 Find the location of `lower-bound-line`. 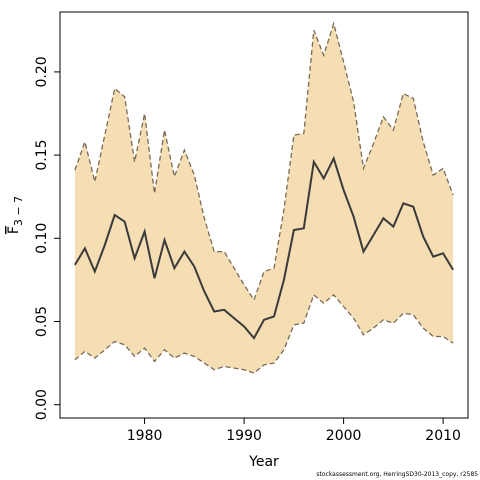

lower-bound-line is located at coordinates (264, 333).